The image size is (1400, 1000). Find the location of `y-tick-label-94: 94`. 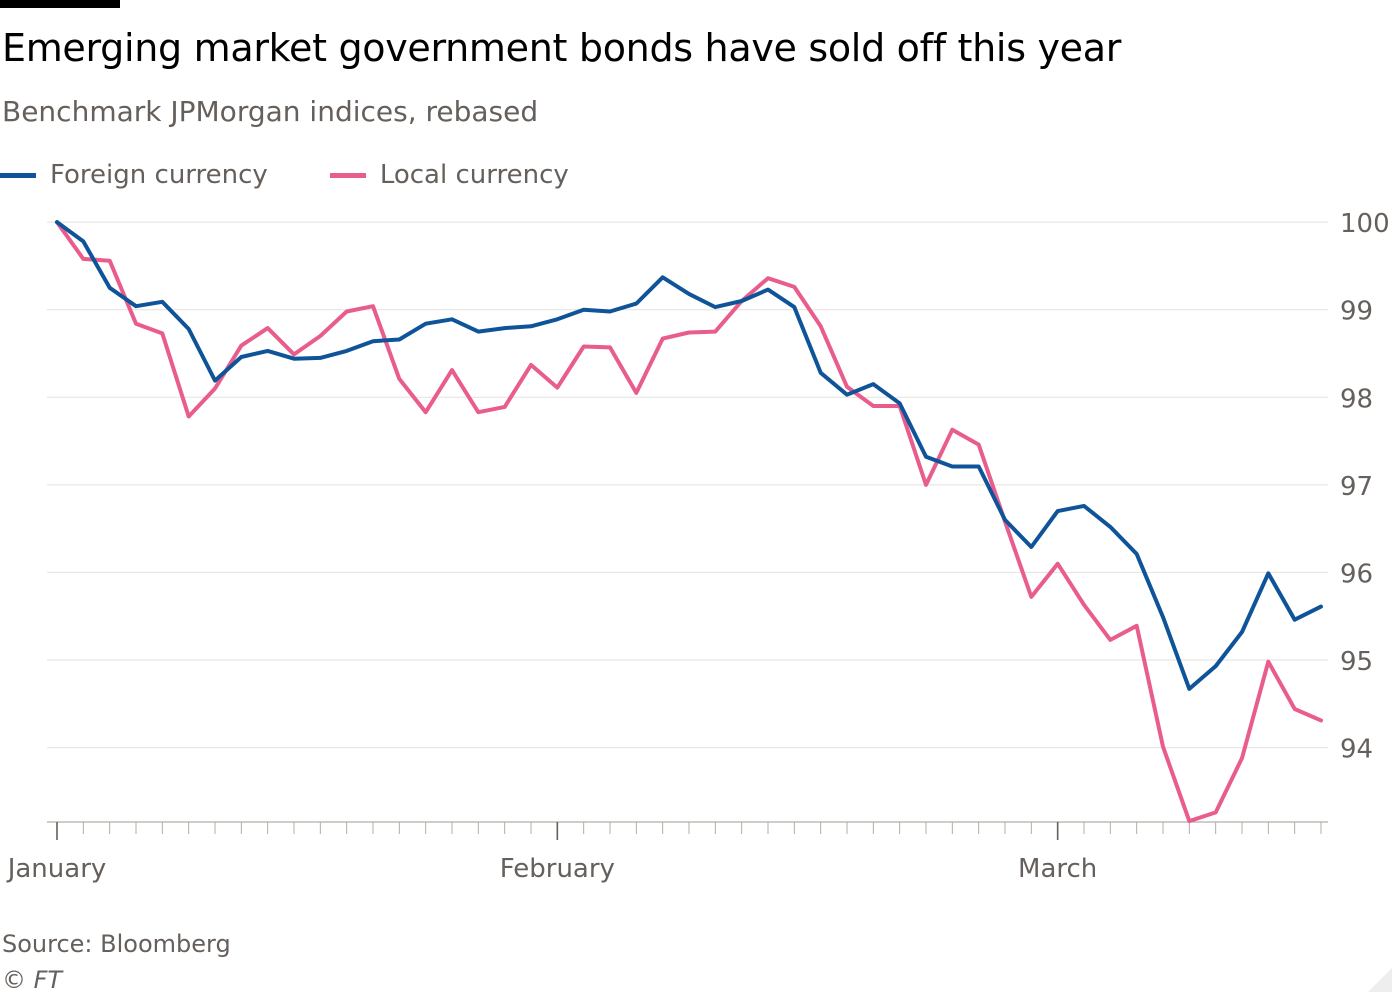

y-tick-label-94: 94 is located at coordinates (1356, 750).